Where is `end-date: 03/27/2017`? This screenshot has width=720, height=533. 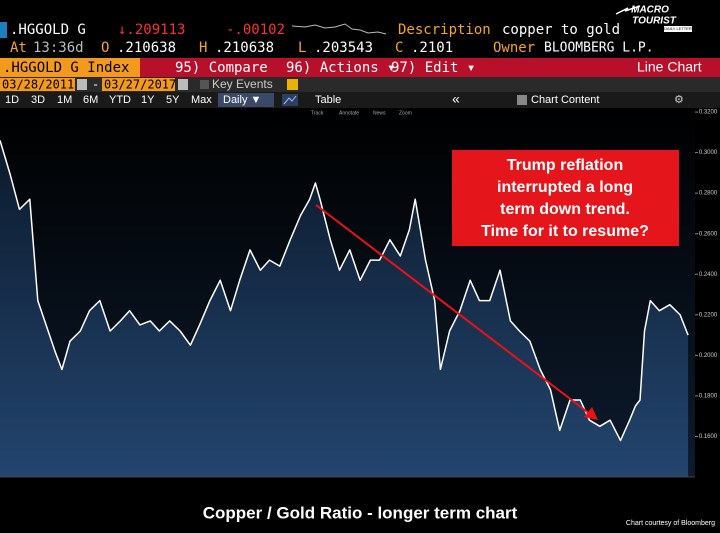 end-date: 03/27/2017 is located at coordinates (140, 85).